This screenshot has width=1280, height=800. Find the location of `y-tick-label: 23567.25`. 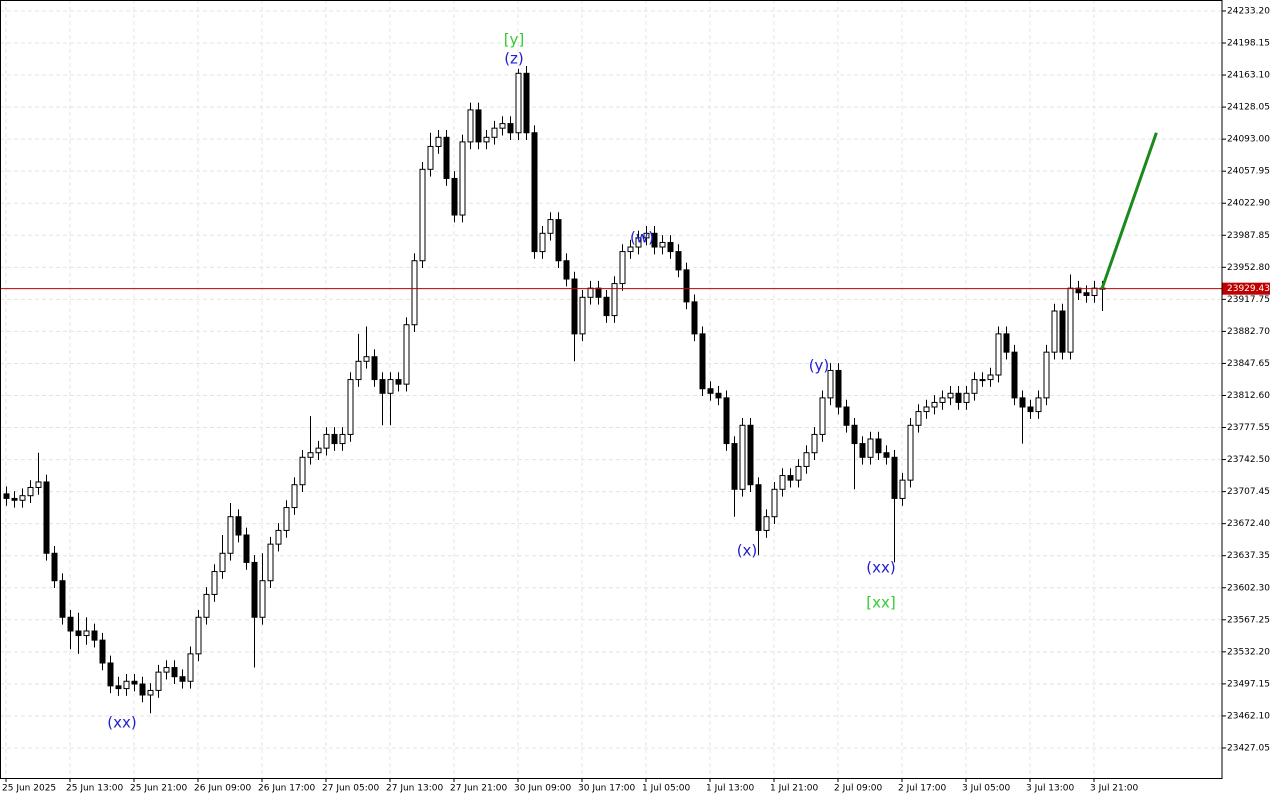

y-tick-label: 23567.25 is located at coordinates (1248, 620).